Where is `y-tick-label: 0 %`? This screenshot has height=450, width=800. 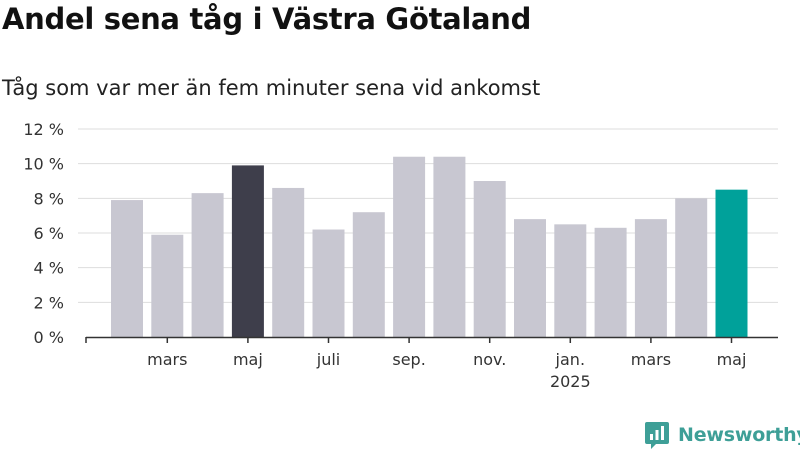 y-tick-label: 0 % is located at coordinates (49, 337).